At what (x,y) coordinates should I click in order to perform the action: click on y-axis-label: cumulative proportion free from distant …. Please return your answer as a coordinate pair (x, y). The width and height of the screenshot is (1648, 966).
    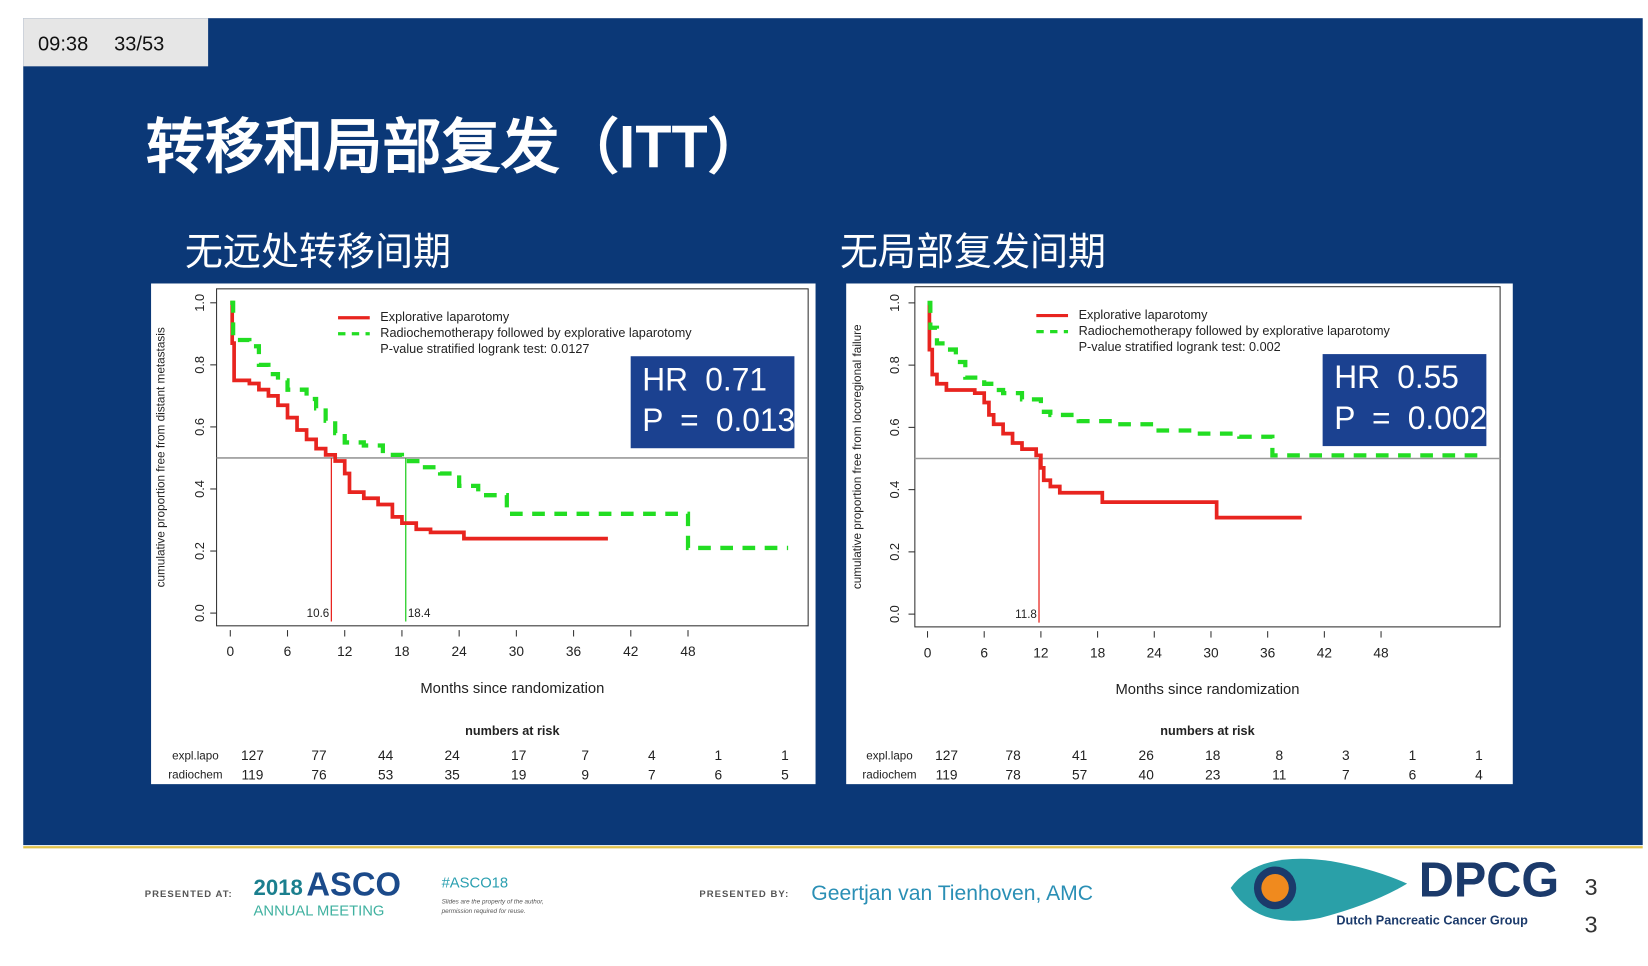
    Looking at the image, I should click on (161, 457).